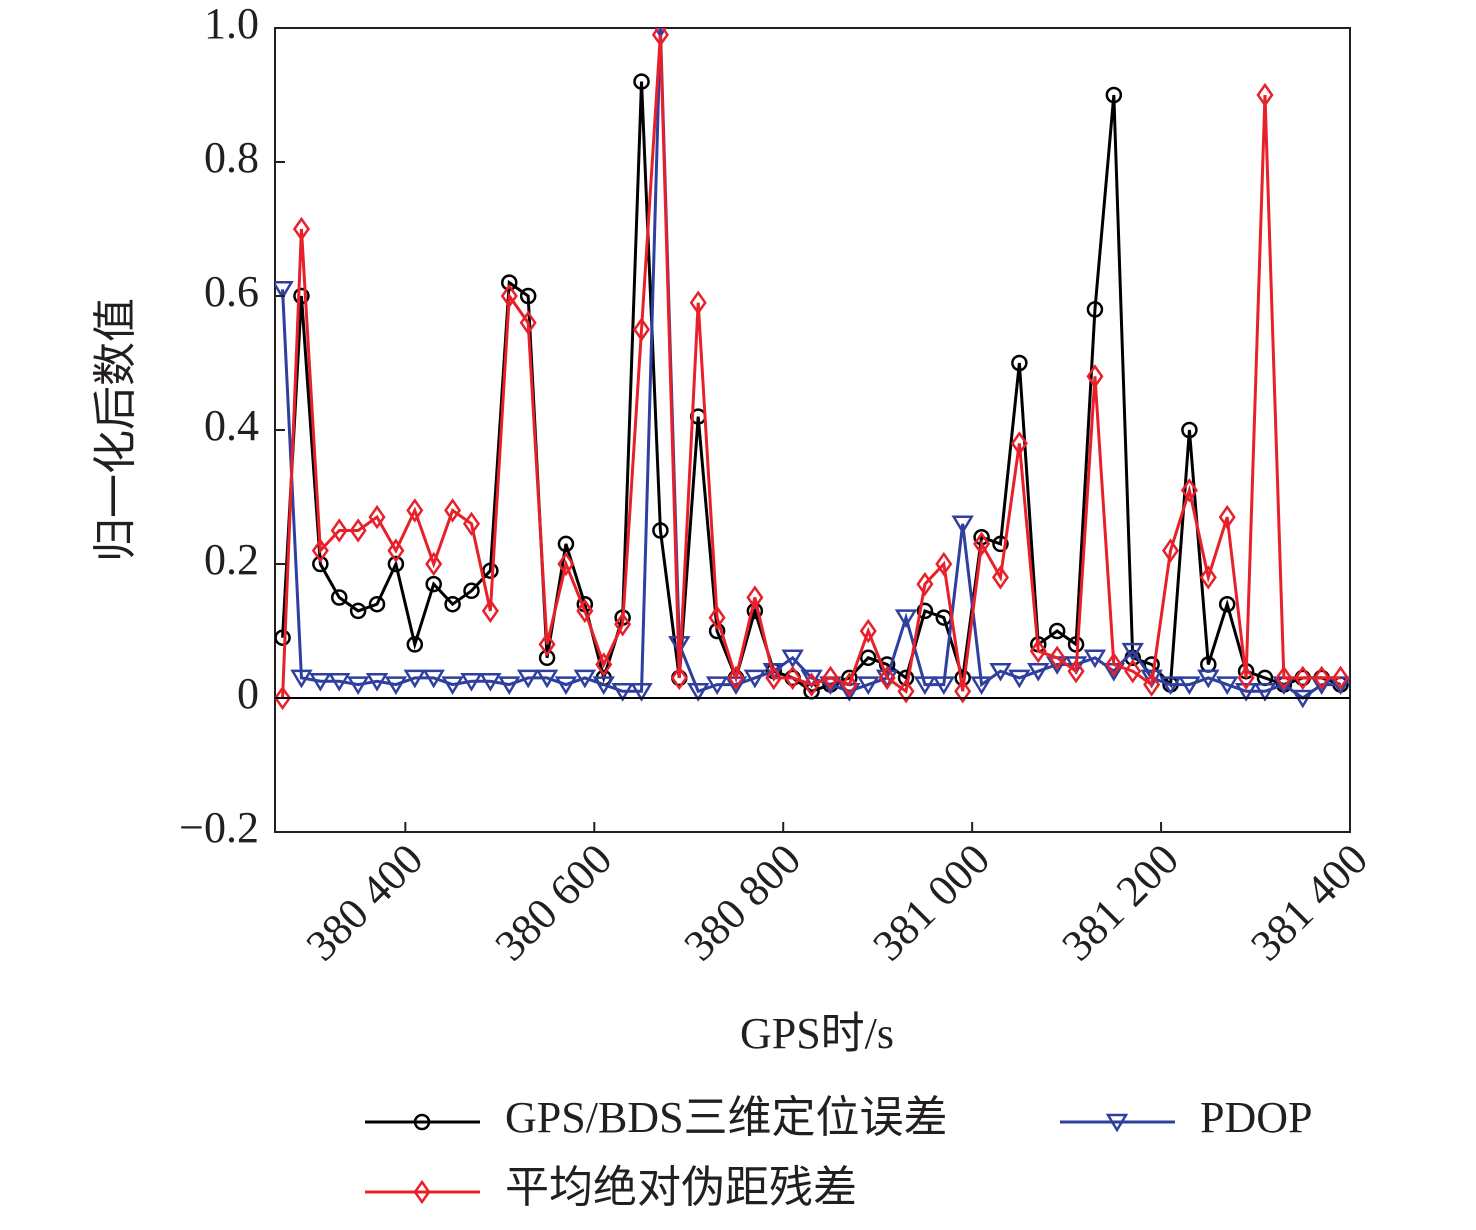  What do you see at coordinates (231, 559) in the screenshot?
I see `y-tick-label: 0.2` at bounding box center [231, 559].